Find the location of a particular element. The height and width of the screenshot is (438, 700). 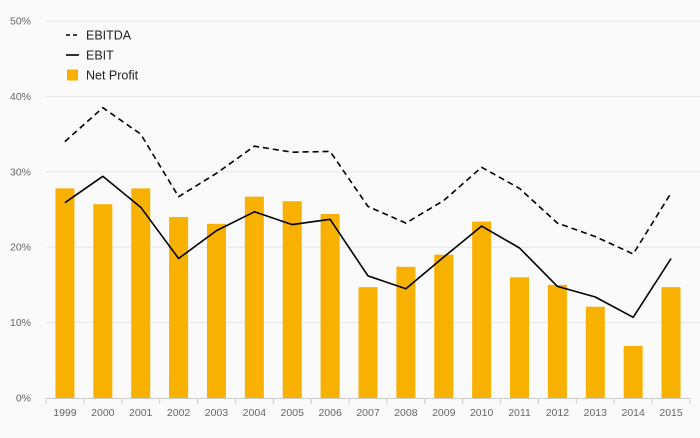

x-tick-label: 2007 is located at coordinates (368, 413).